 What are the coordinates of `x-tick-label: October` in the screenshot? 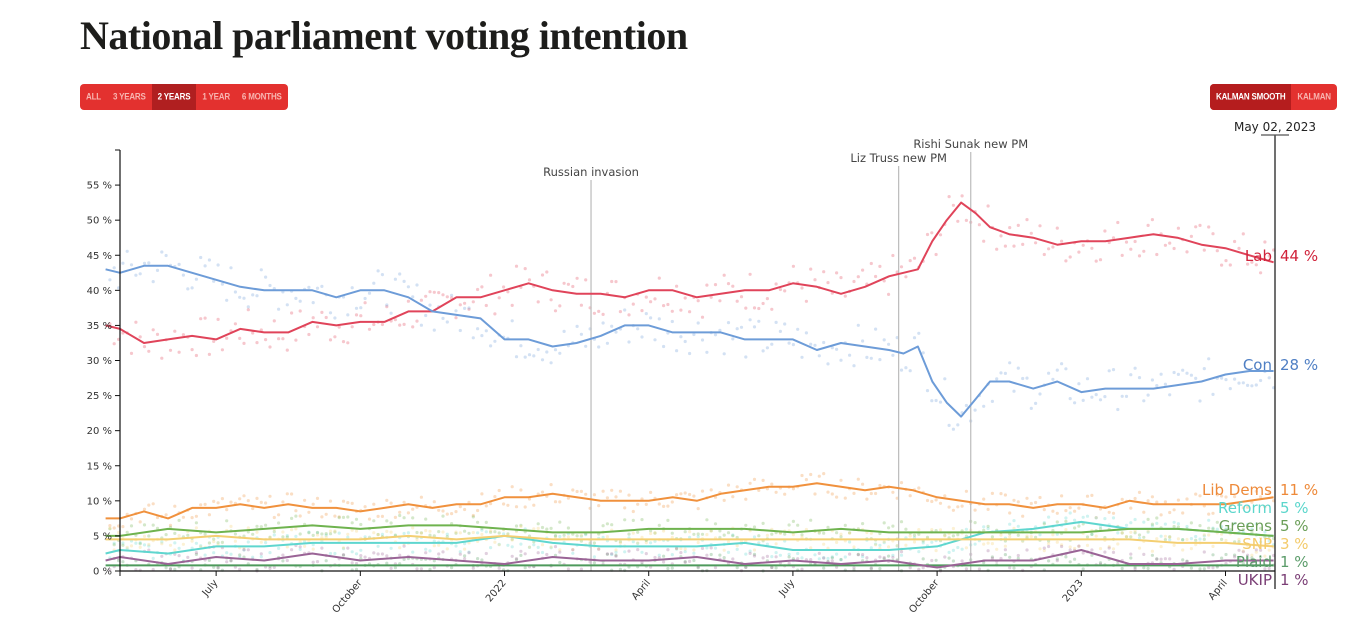 It's located at (347, 596).